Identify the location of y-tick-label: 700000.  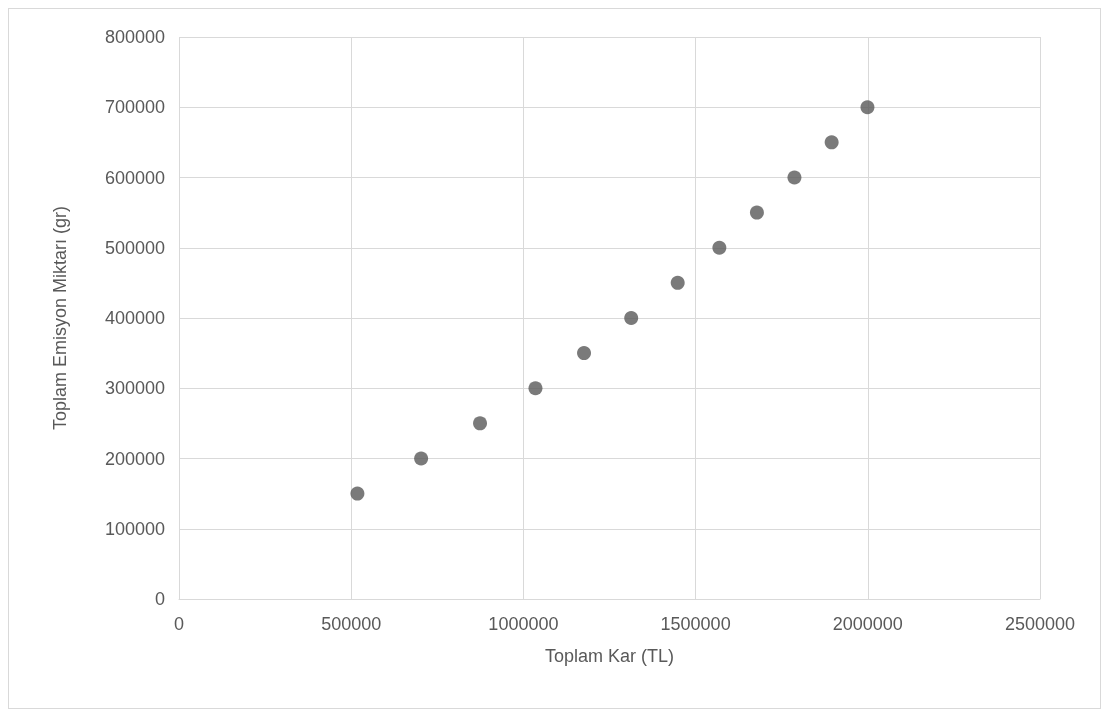
(134, 107).